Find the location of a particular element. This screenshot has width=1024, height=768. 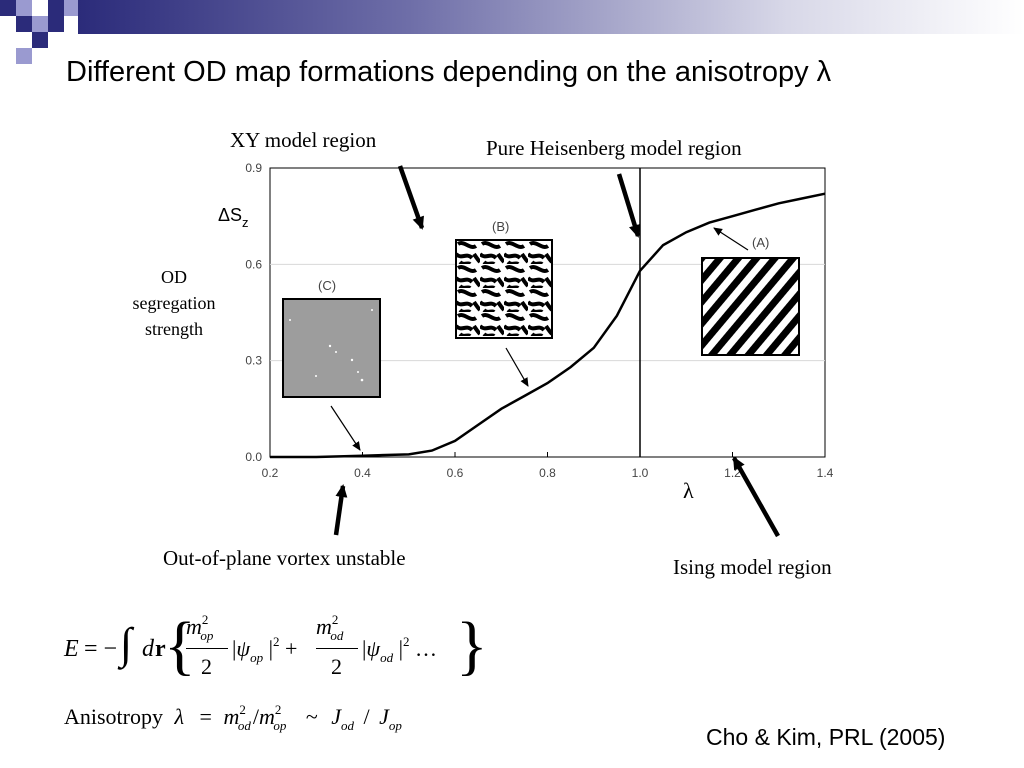

x-tick-label: 1.4 is located at coordinates (825, 473).